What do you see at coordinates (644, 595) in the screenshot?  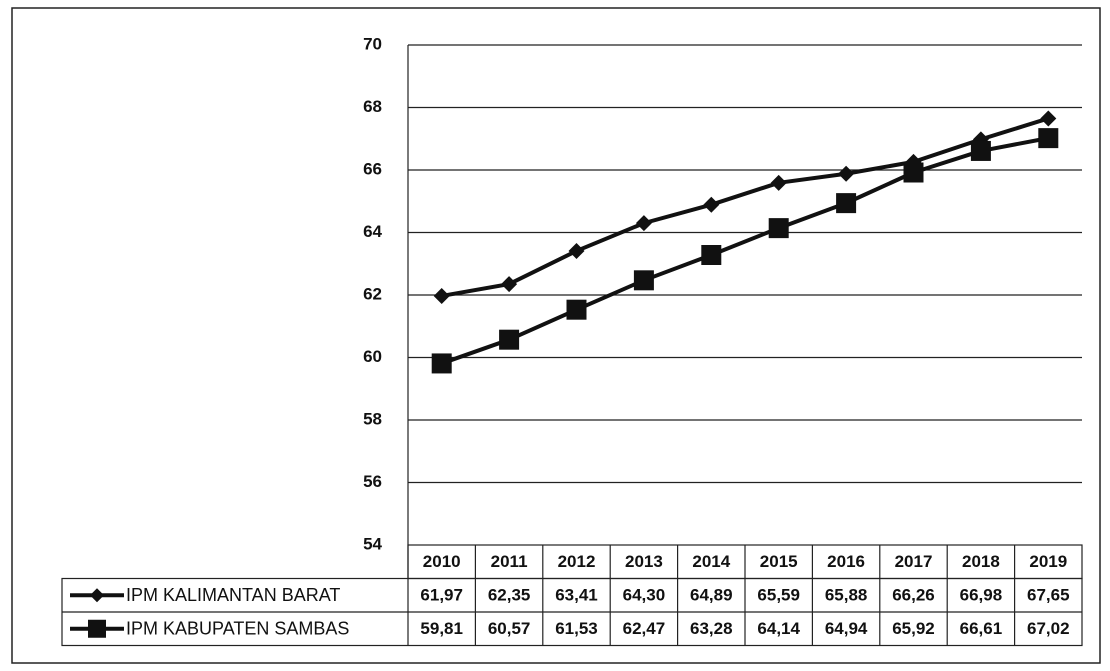 I see `table-value: 64,30` at bounding box center [644, 595].